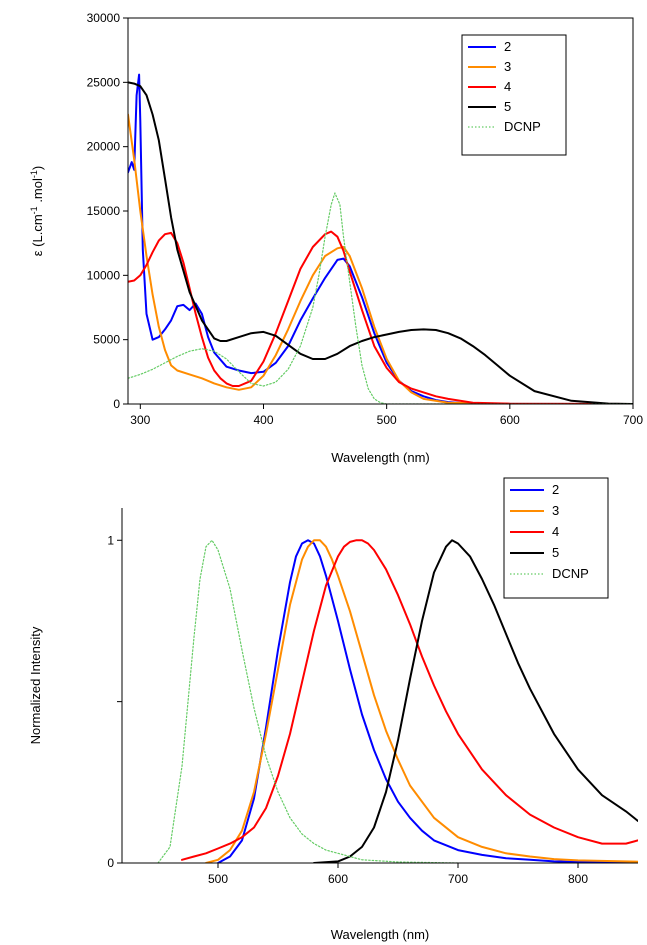  I want to click on y-axis: 0 5000 10000 15000 20000 25000 30000, so click(107, 211).